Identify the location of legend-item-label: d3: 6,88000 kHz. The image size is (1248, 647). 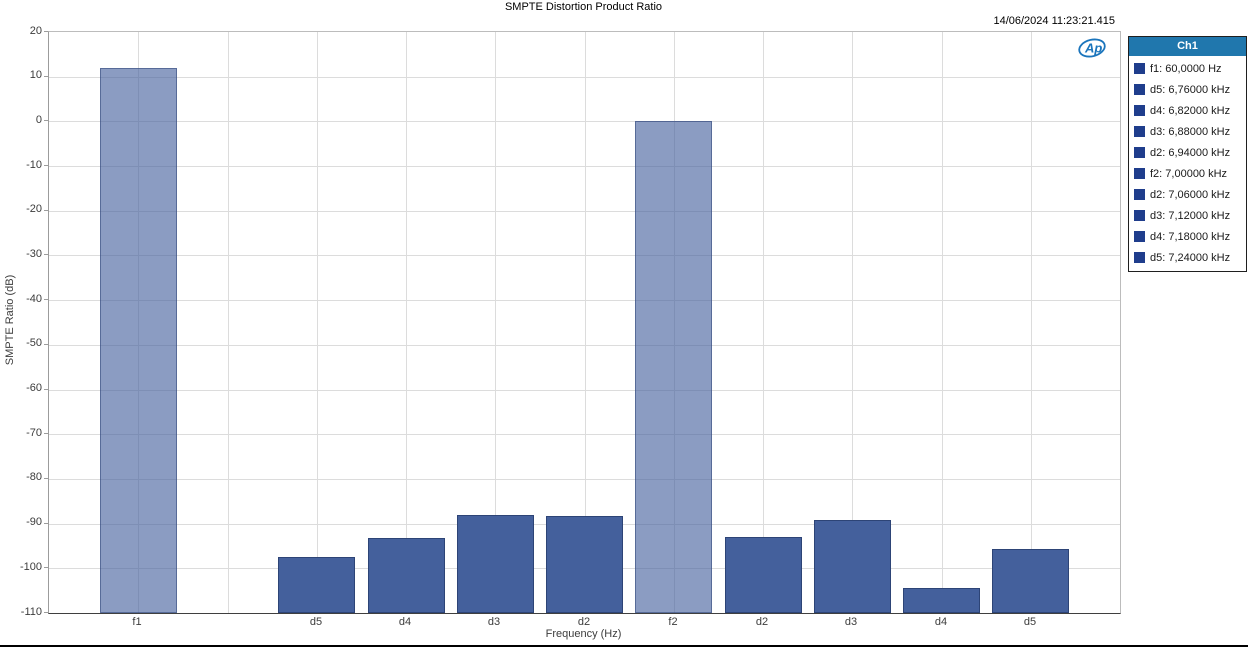
(1190, 131).